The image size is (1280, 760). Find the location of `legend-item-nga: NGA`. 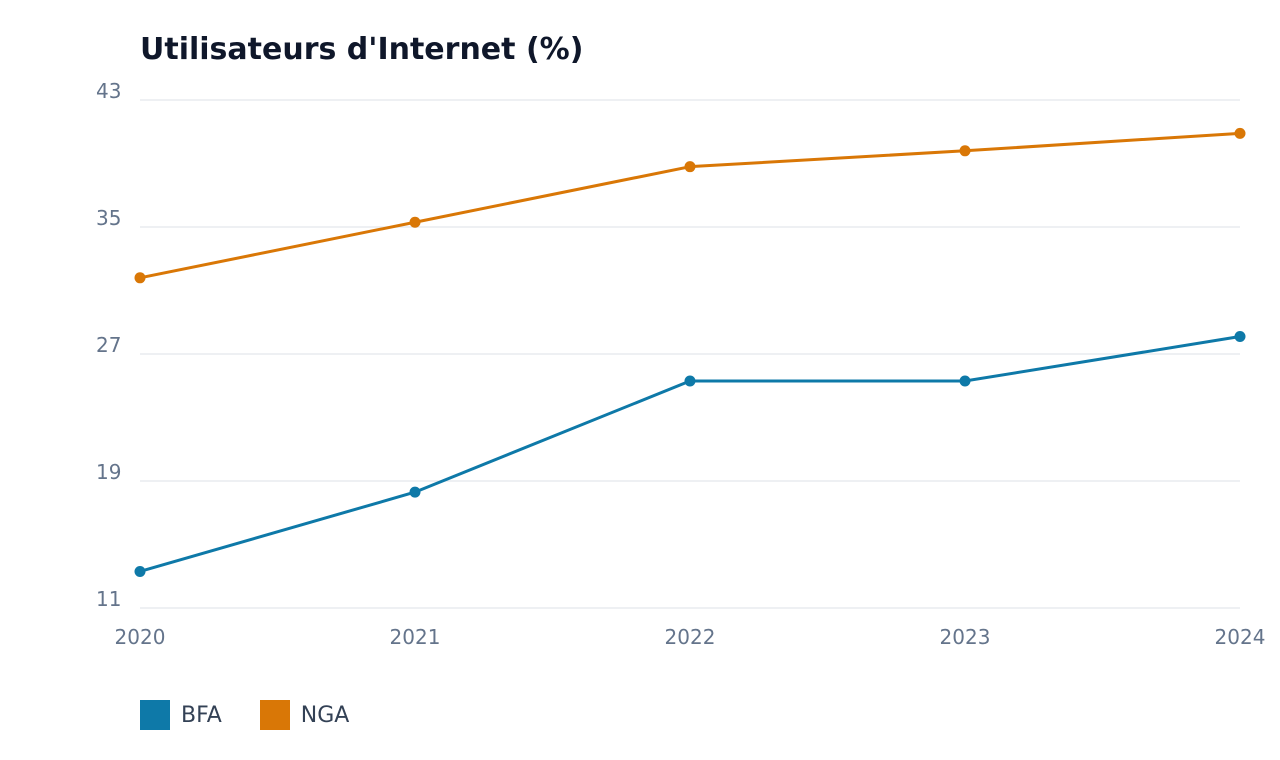

legend-item-nga: NGA is located at coordinates (304, 715).